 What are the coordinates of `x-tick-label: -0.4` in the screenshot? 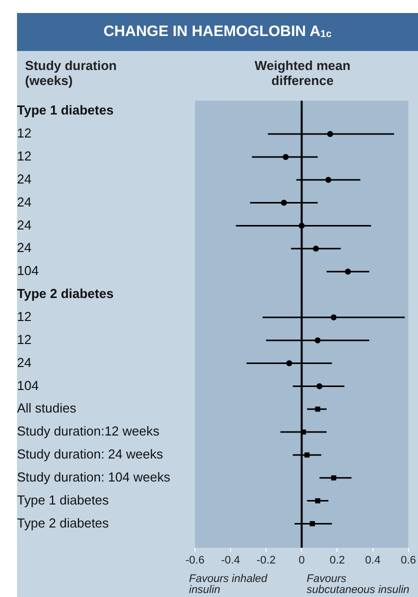 It's located at (230, 560).